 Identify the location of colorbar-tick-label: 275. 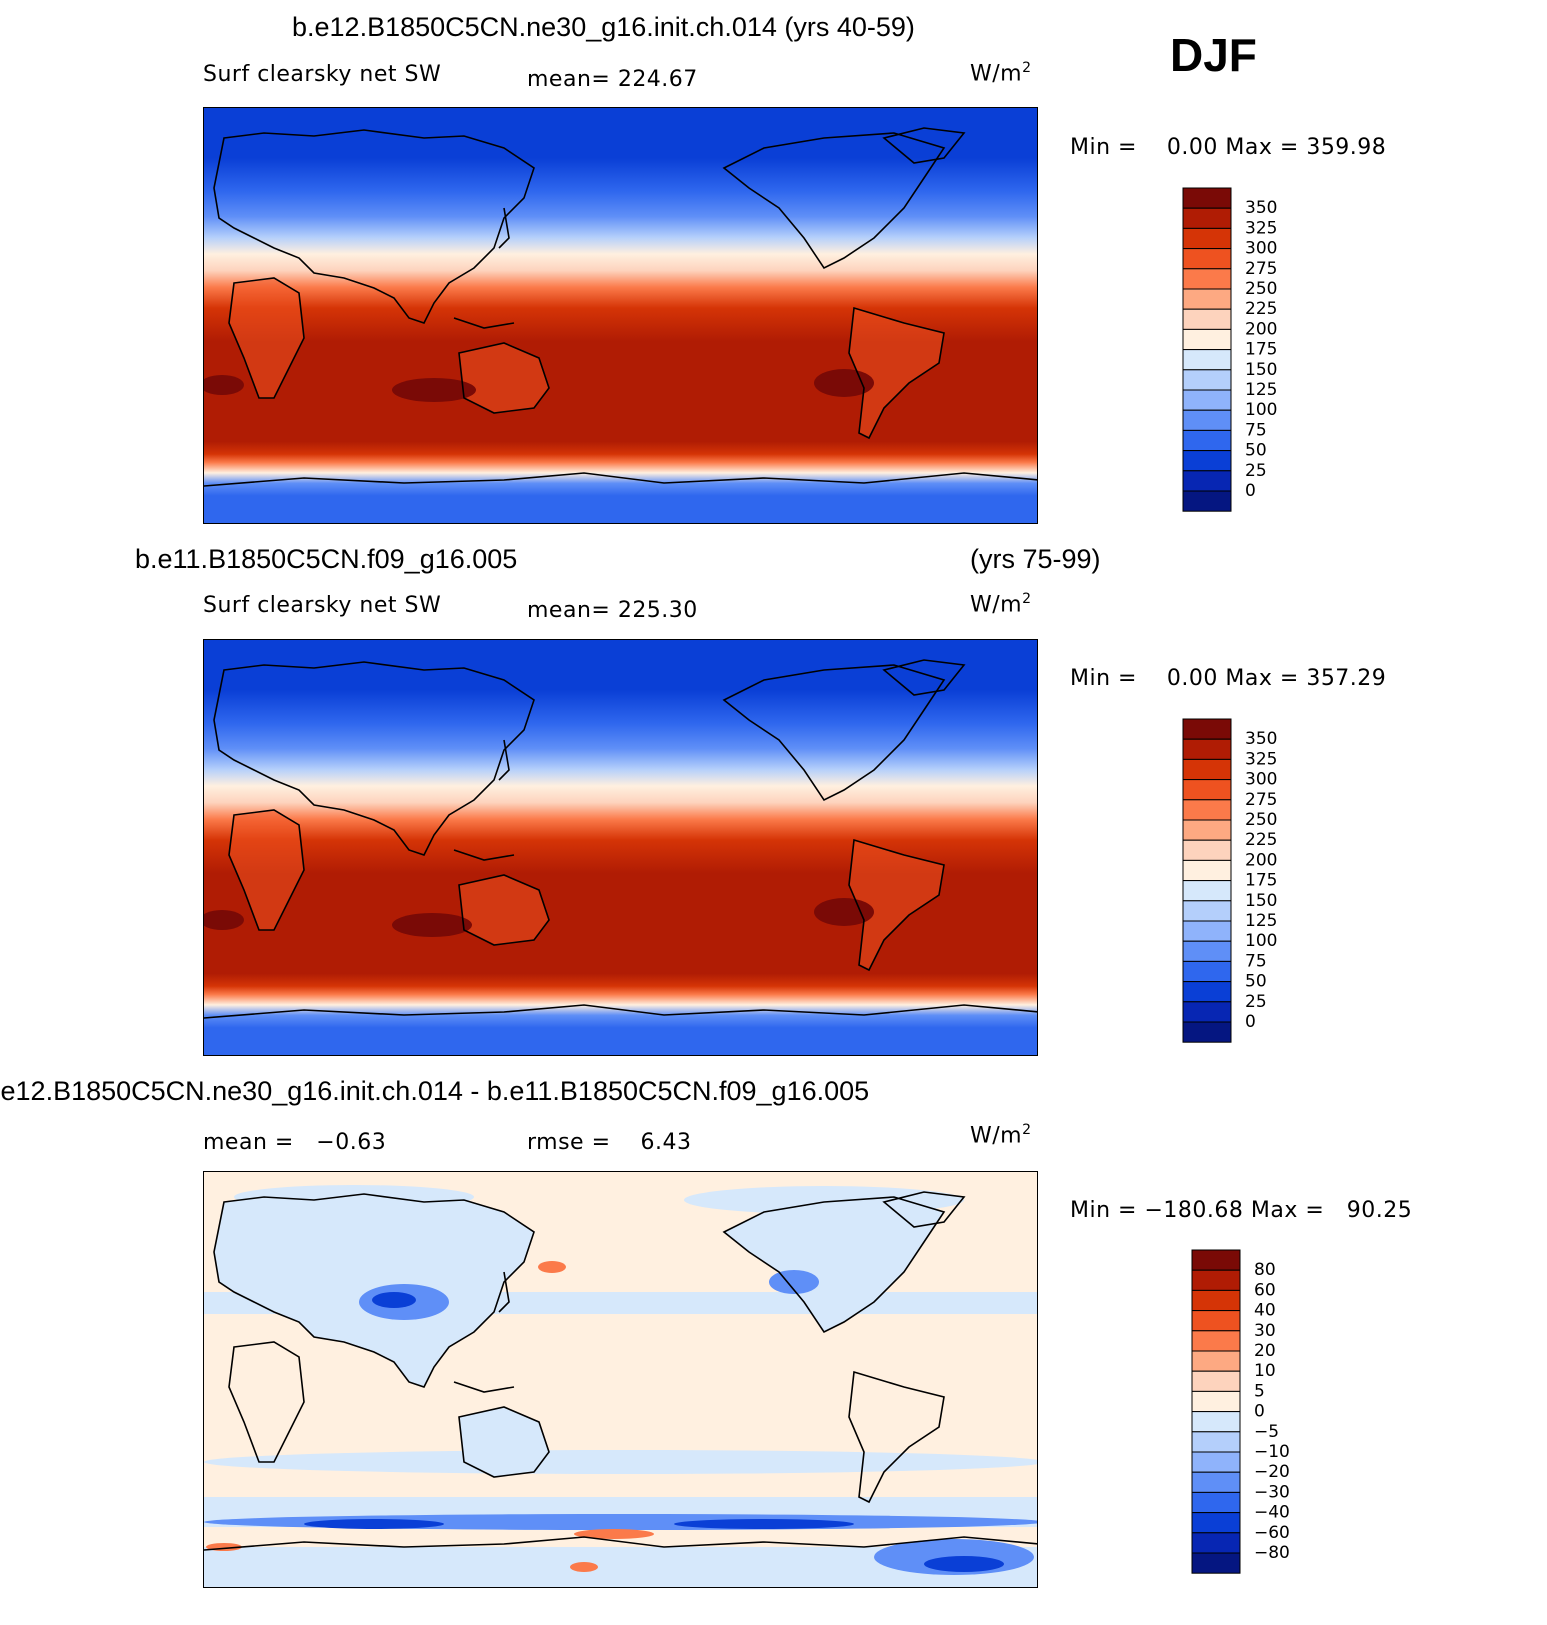
(1261, 800).